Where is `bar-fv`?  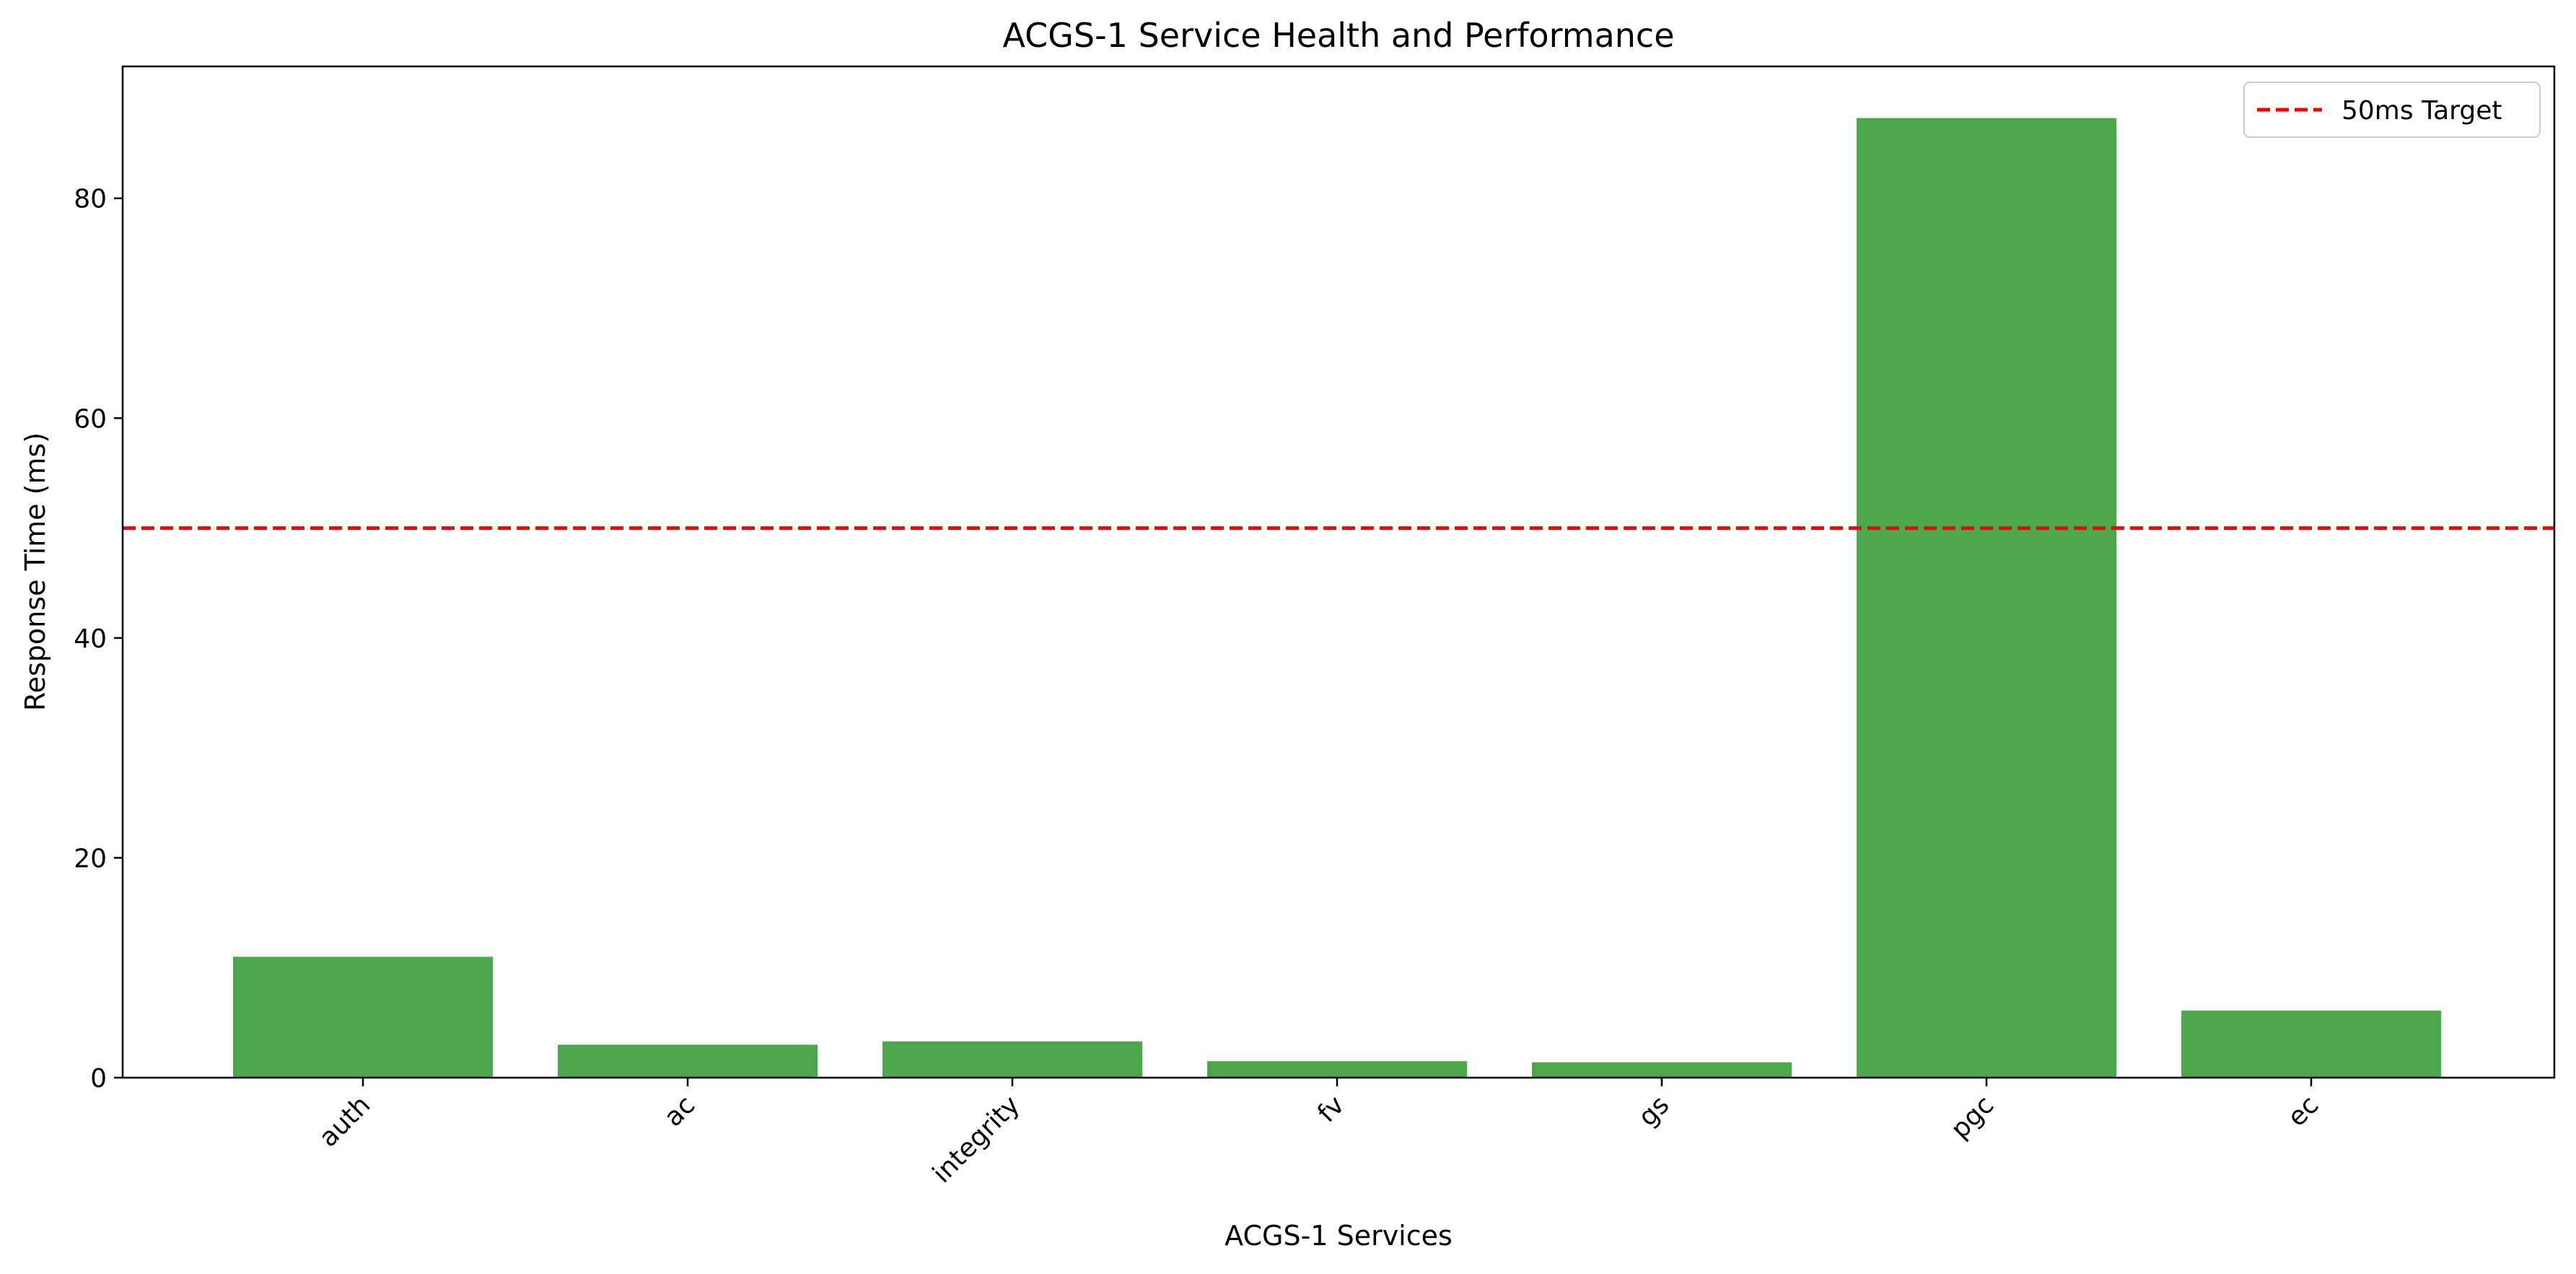
bar-fv is located at coordinates (1337, 1069).